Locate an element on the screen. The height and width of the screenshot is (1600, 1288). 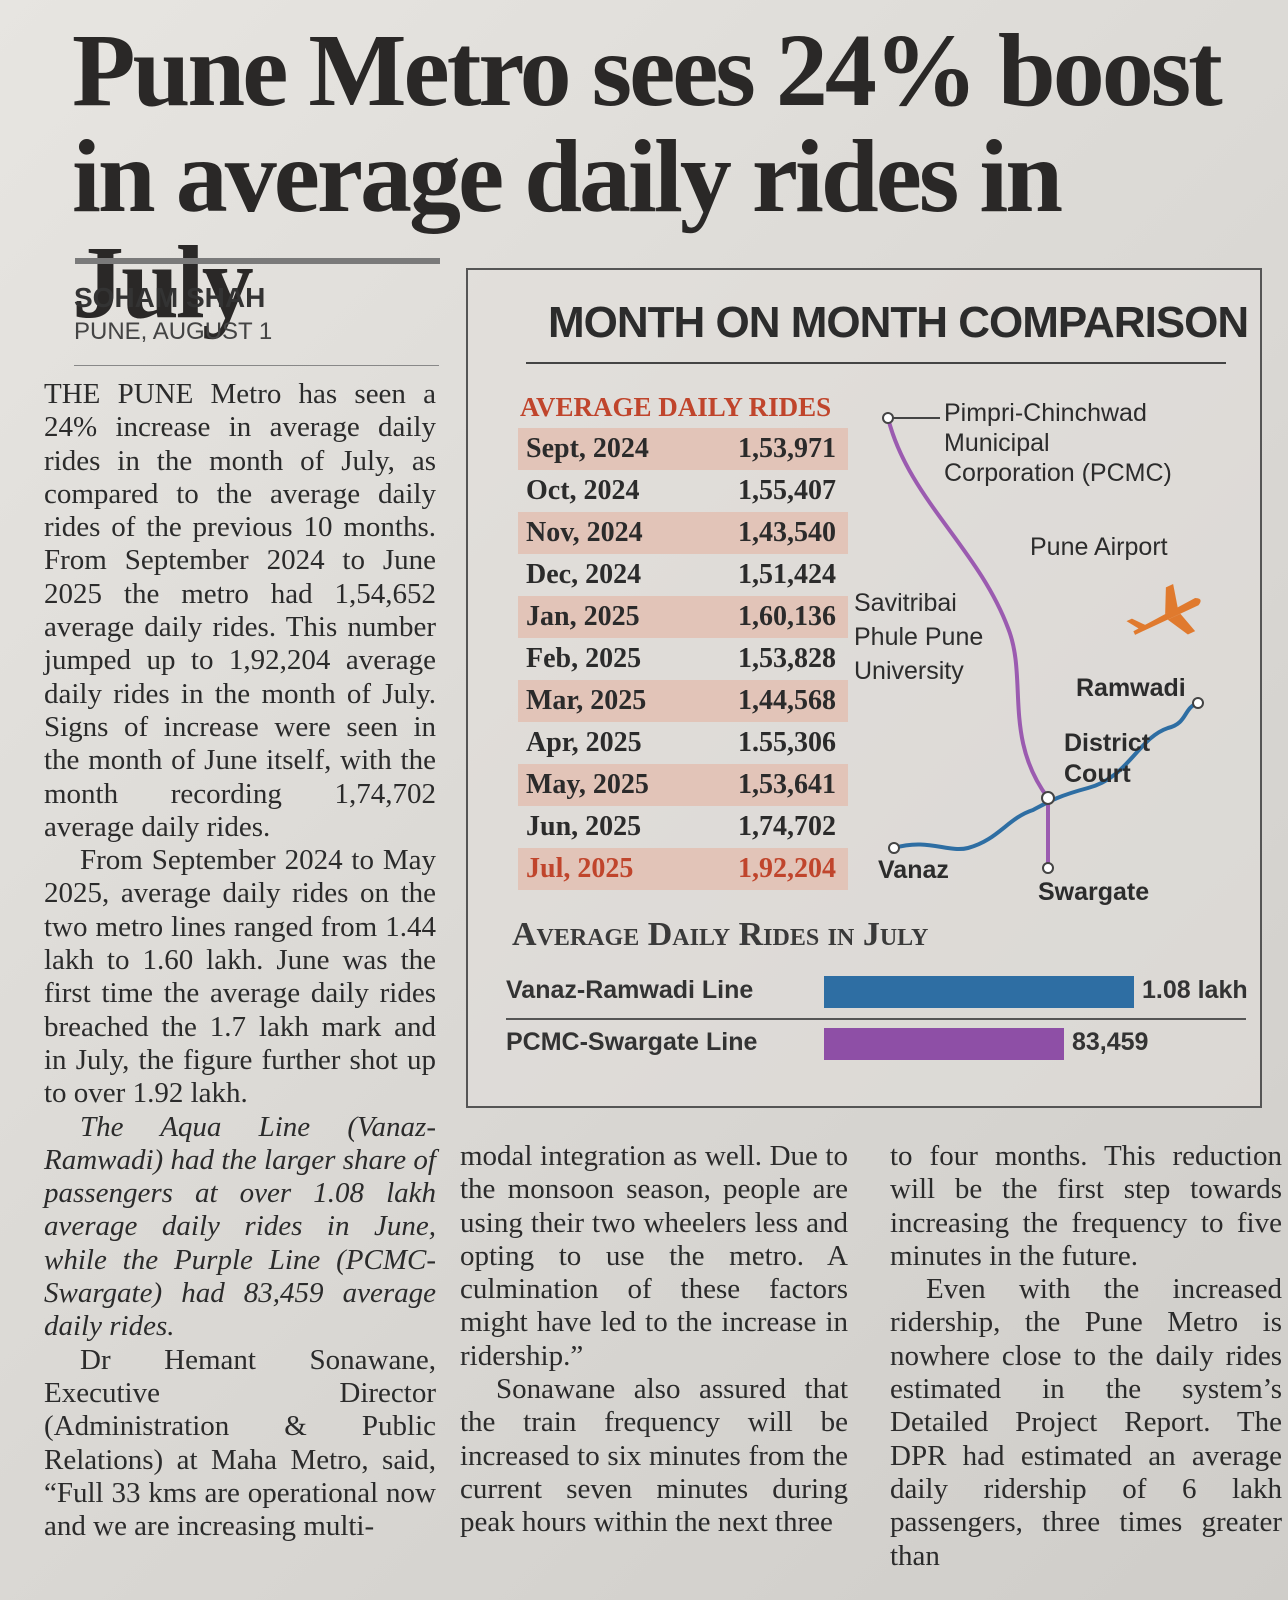
metro-map-lines is located at coordinates (1043, 643).